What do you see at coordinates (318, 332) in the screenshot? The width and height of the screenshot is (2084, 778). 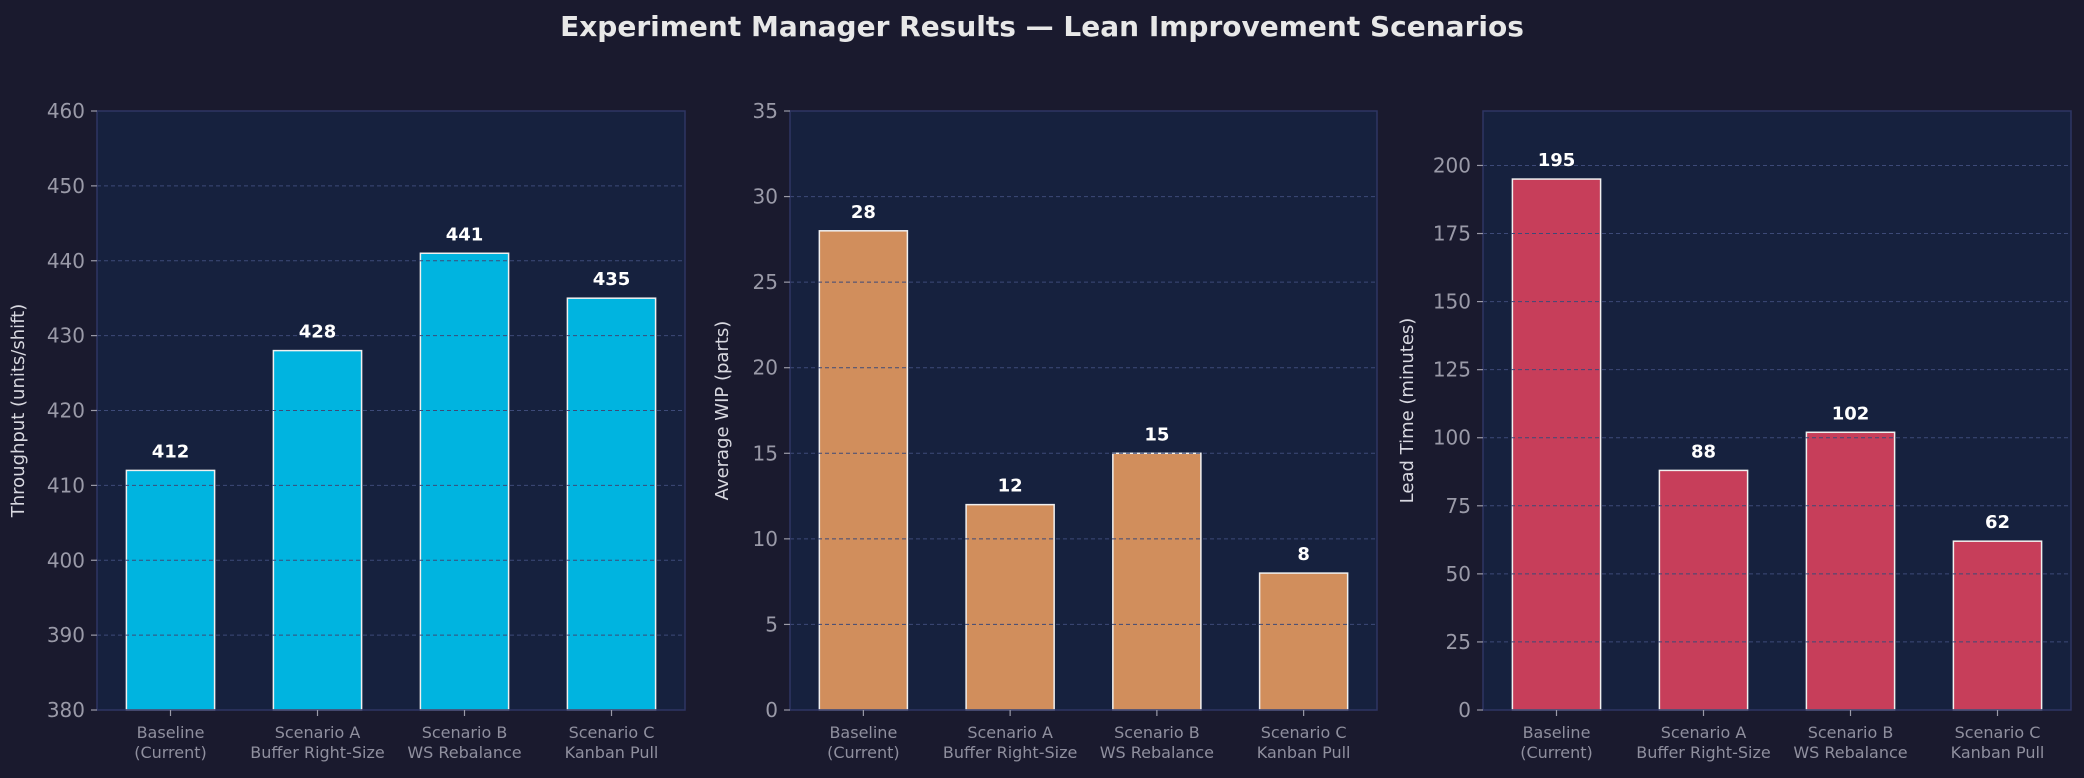 I see `bar-value-label: 428` at bounding box center [318, 332].